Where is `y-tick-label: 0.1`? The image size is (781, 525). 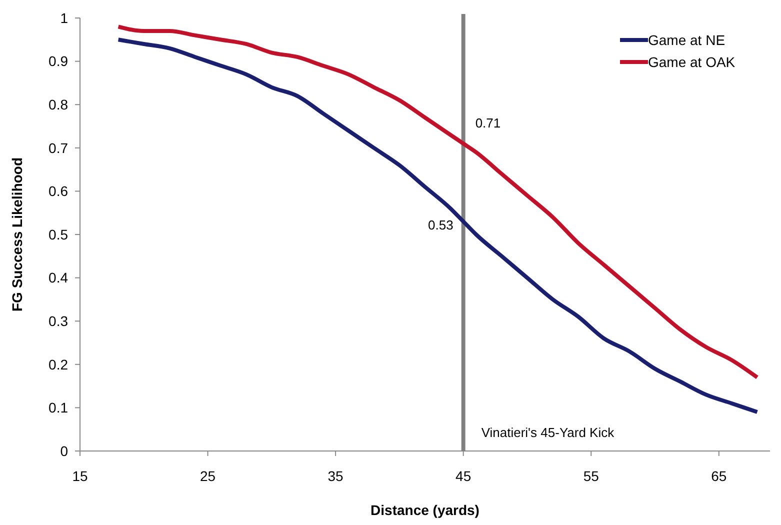
y-tick-label: 0.1 is located at coordinates (58, 408).